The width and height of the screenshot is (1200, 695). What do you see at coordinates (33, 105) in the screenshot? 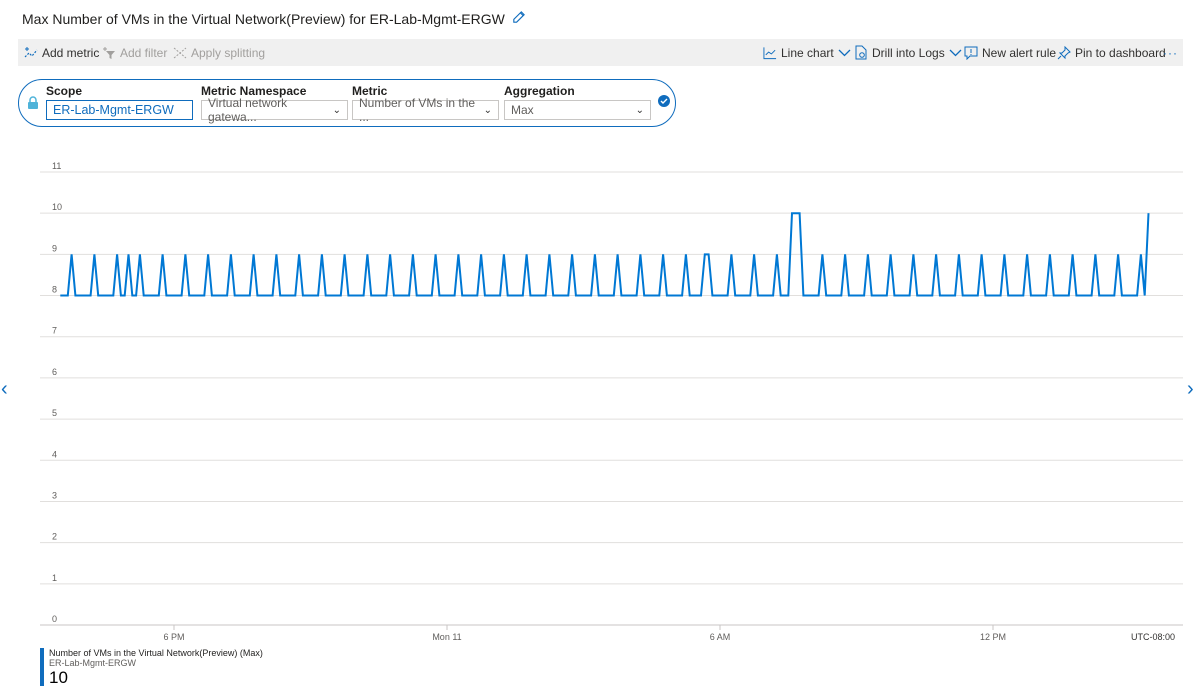
I see `resource-lock-icon` at bounding box center [33, 105].